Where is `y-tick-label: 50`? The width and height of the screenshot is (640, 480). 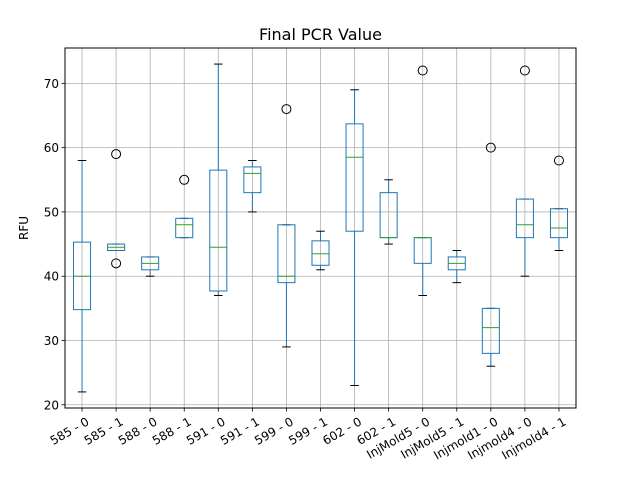
y-tick-label: 50 is located at coordinates (51, 212).